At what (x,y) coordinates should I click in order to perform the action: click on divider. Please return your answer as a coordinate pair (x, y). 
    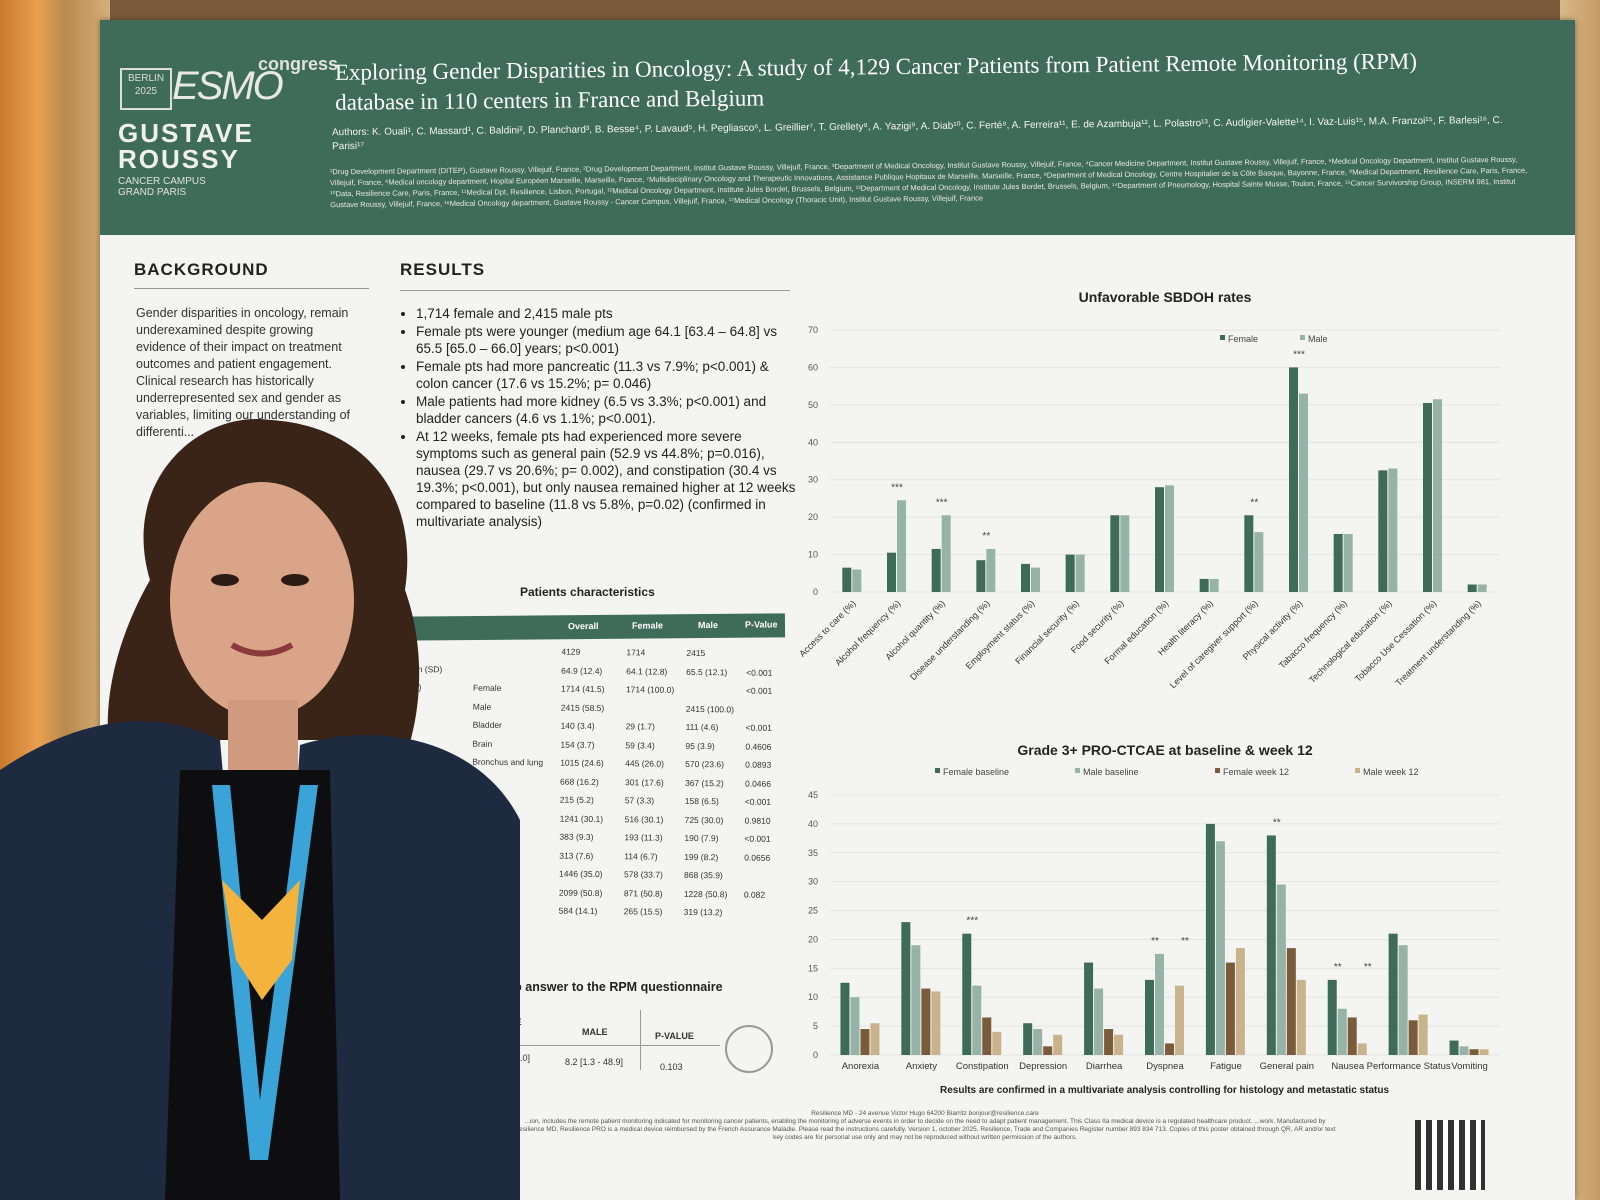
    Looking at the image, I should click on (251, 288).